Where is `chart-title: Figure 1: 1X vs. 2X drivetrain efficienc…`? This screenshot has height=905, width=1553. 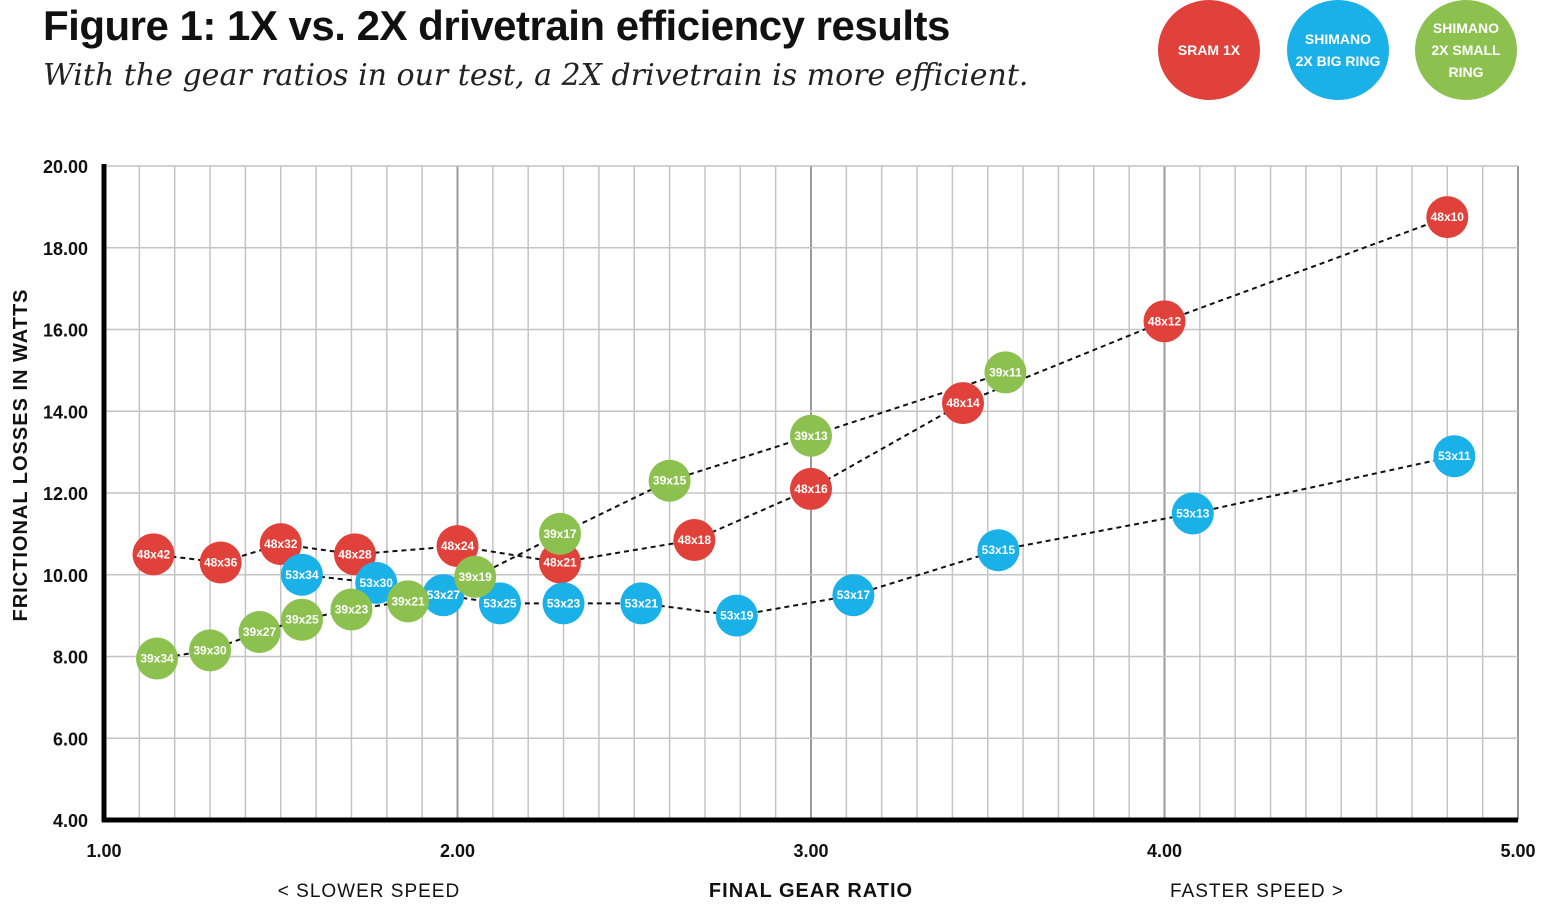 chart-title: Figure 1: 1X vs. 2X drivetrain efficienc… is located at coordinates (496, 25).